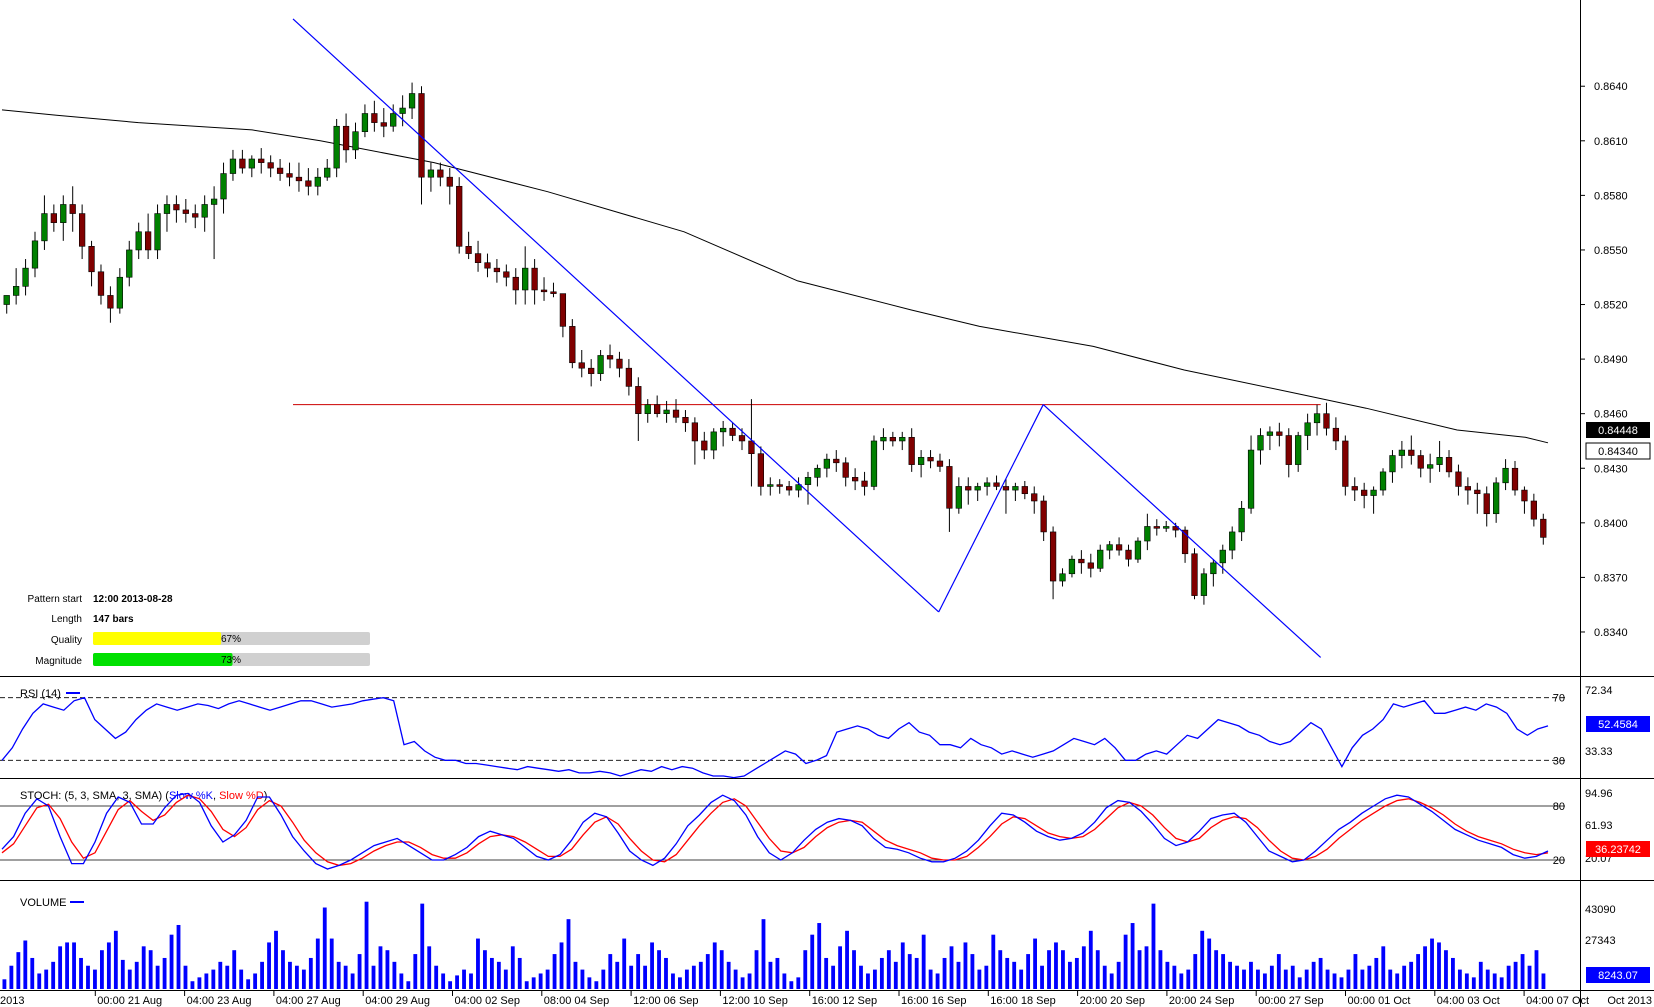 This screenshot has height=1007, width=1654. What do you see at coordinates (1611, 196) in the screenshot?
I see `price-tick-label: 0.8580` at bounding box center [1611, 196].